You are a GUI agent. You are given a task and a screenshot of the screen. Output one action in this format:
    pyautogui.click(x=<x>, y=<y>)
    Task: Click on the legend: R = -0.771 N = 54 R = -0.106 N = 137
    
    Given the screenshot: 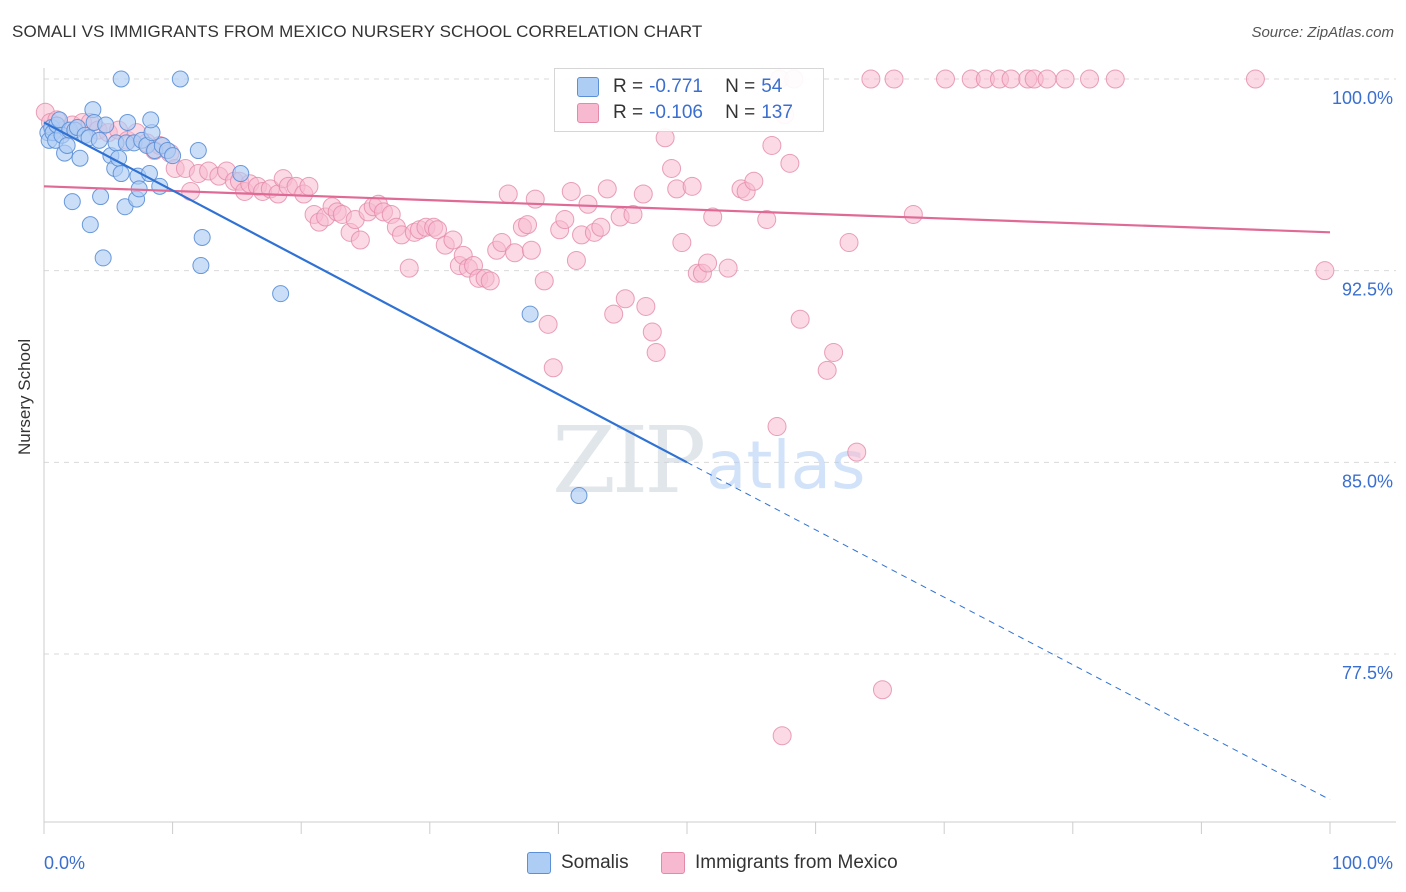 What is the action you would take?
    pyautogui.click(x=689, y=100)
    